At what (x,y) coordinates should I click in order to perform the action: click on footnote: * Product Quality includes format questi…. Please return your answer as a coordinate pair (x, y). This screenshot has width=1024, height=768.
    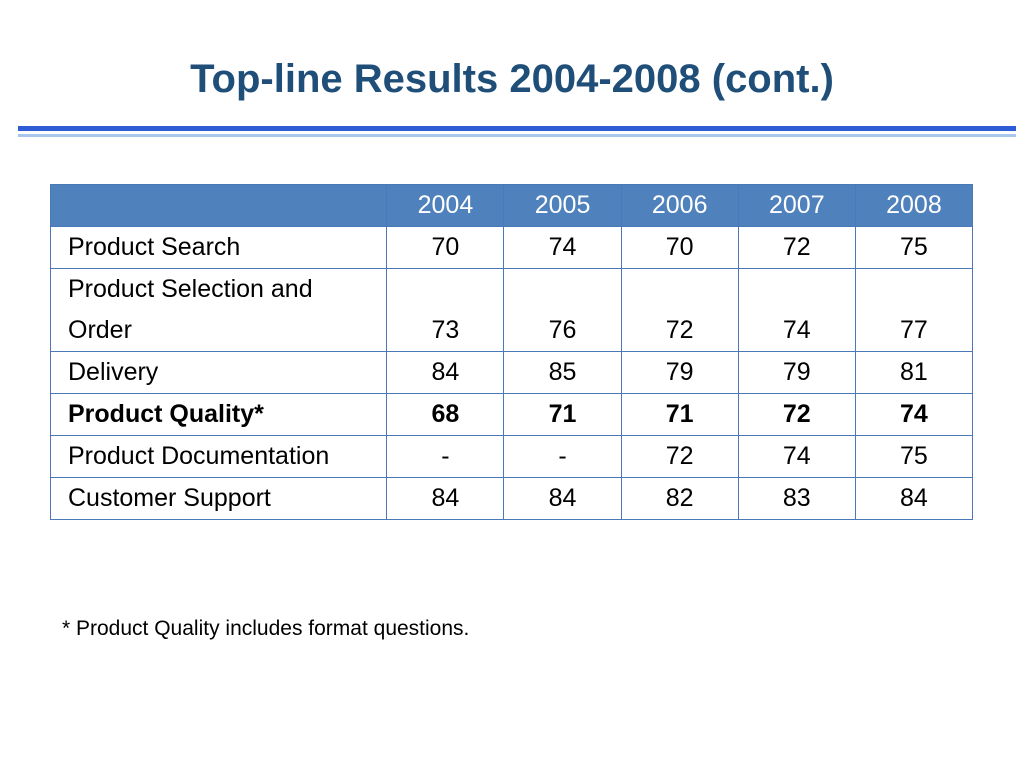
    Looking at the image, I should click on (266, 628).